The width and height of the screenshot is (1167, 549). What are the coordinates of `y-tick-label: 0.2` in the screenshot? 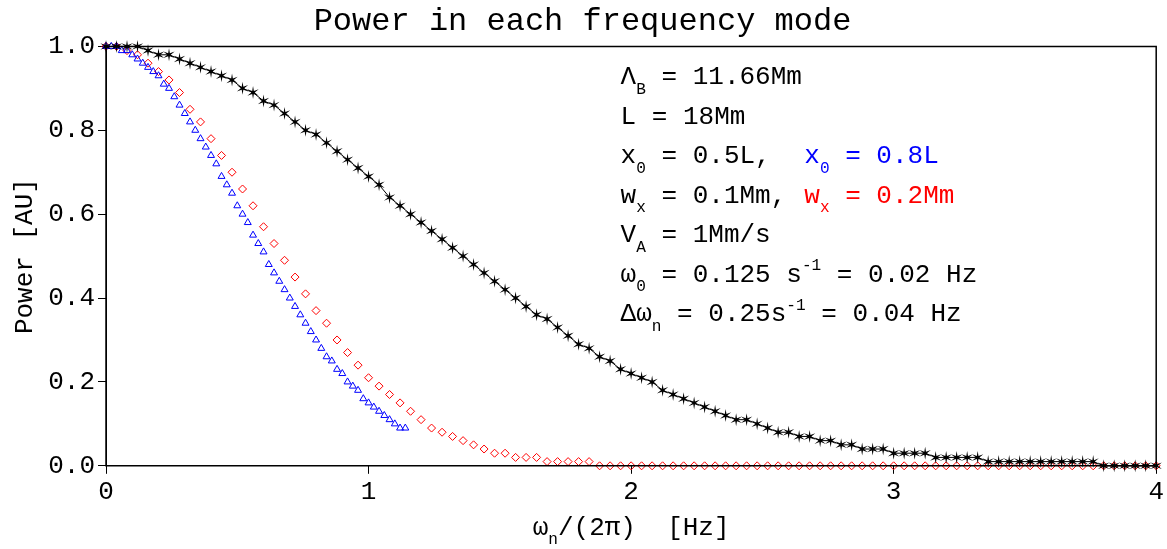 It's located at (72, 381).